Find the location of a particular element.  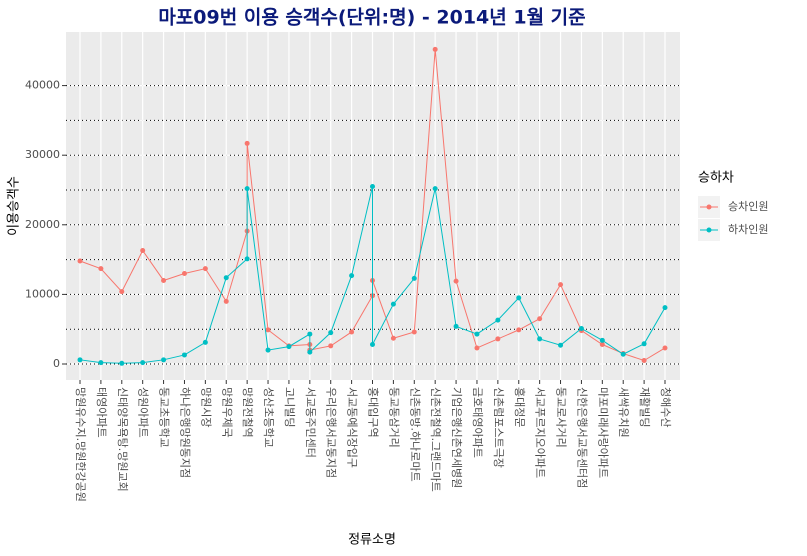

x-tick-label: 서교동주민센터 is located at coordinates (310, 422).